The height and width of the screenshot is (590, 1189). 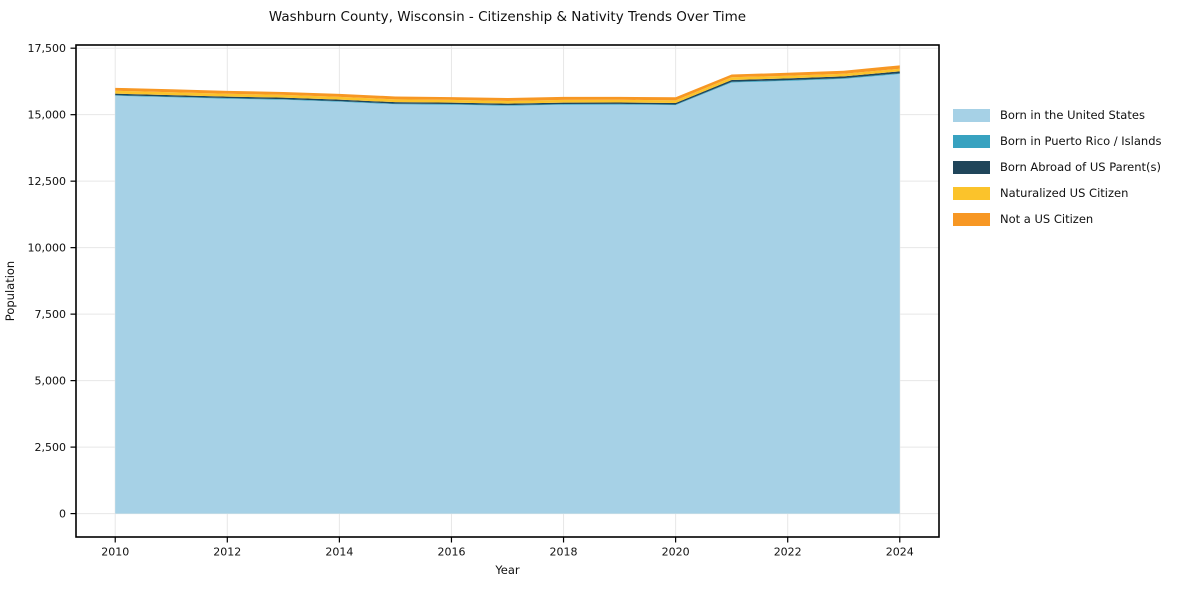 I want to click on y-tick-label: 2,500, so click(x=51, y=447).